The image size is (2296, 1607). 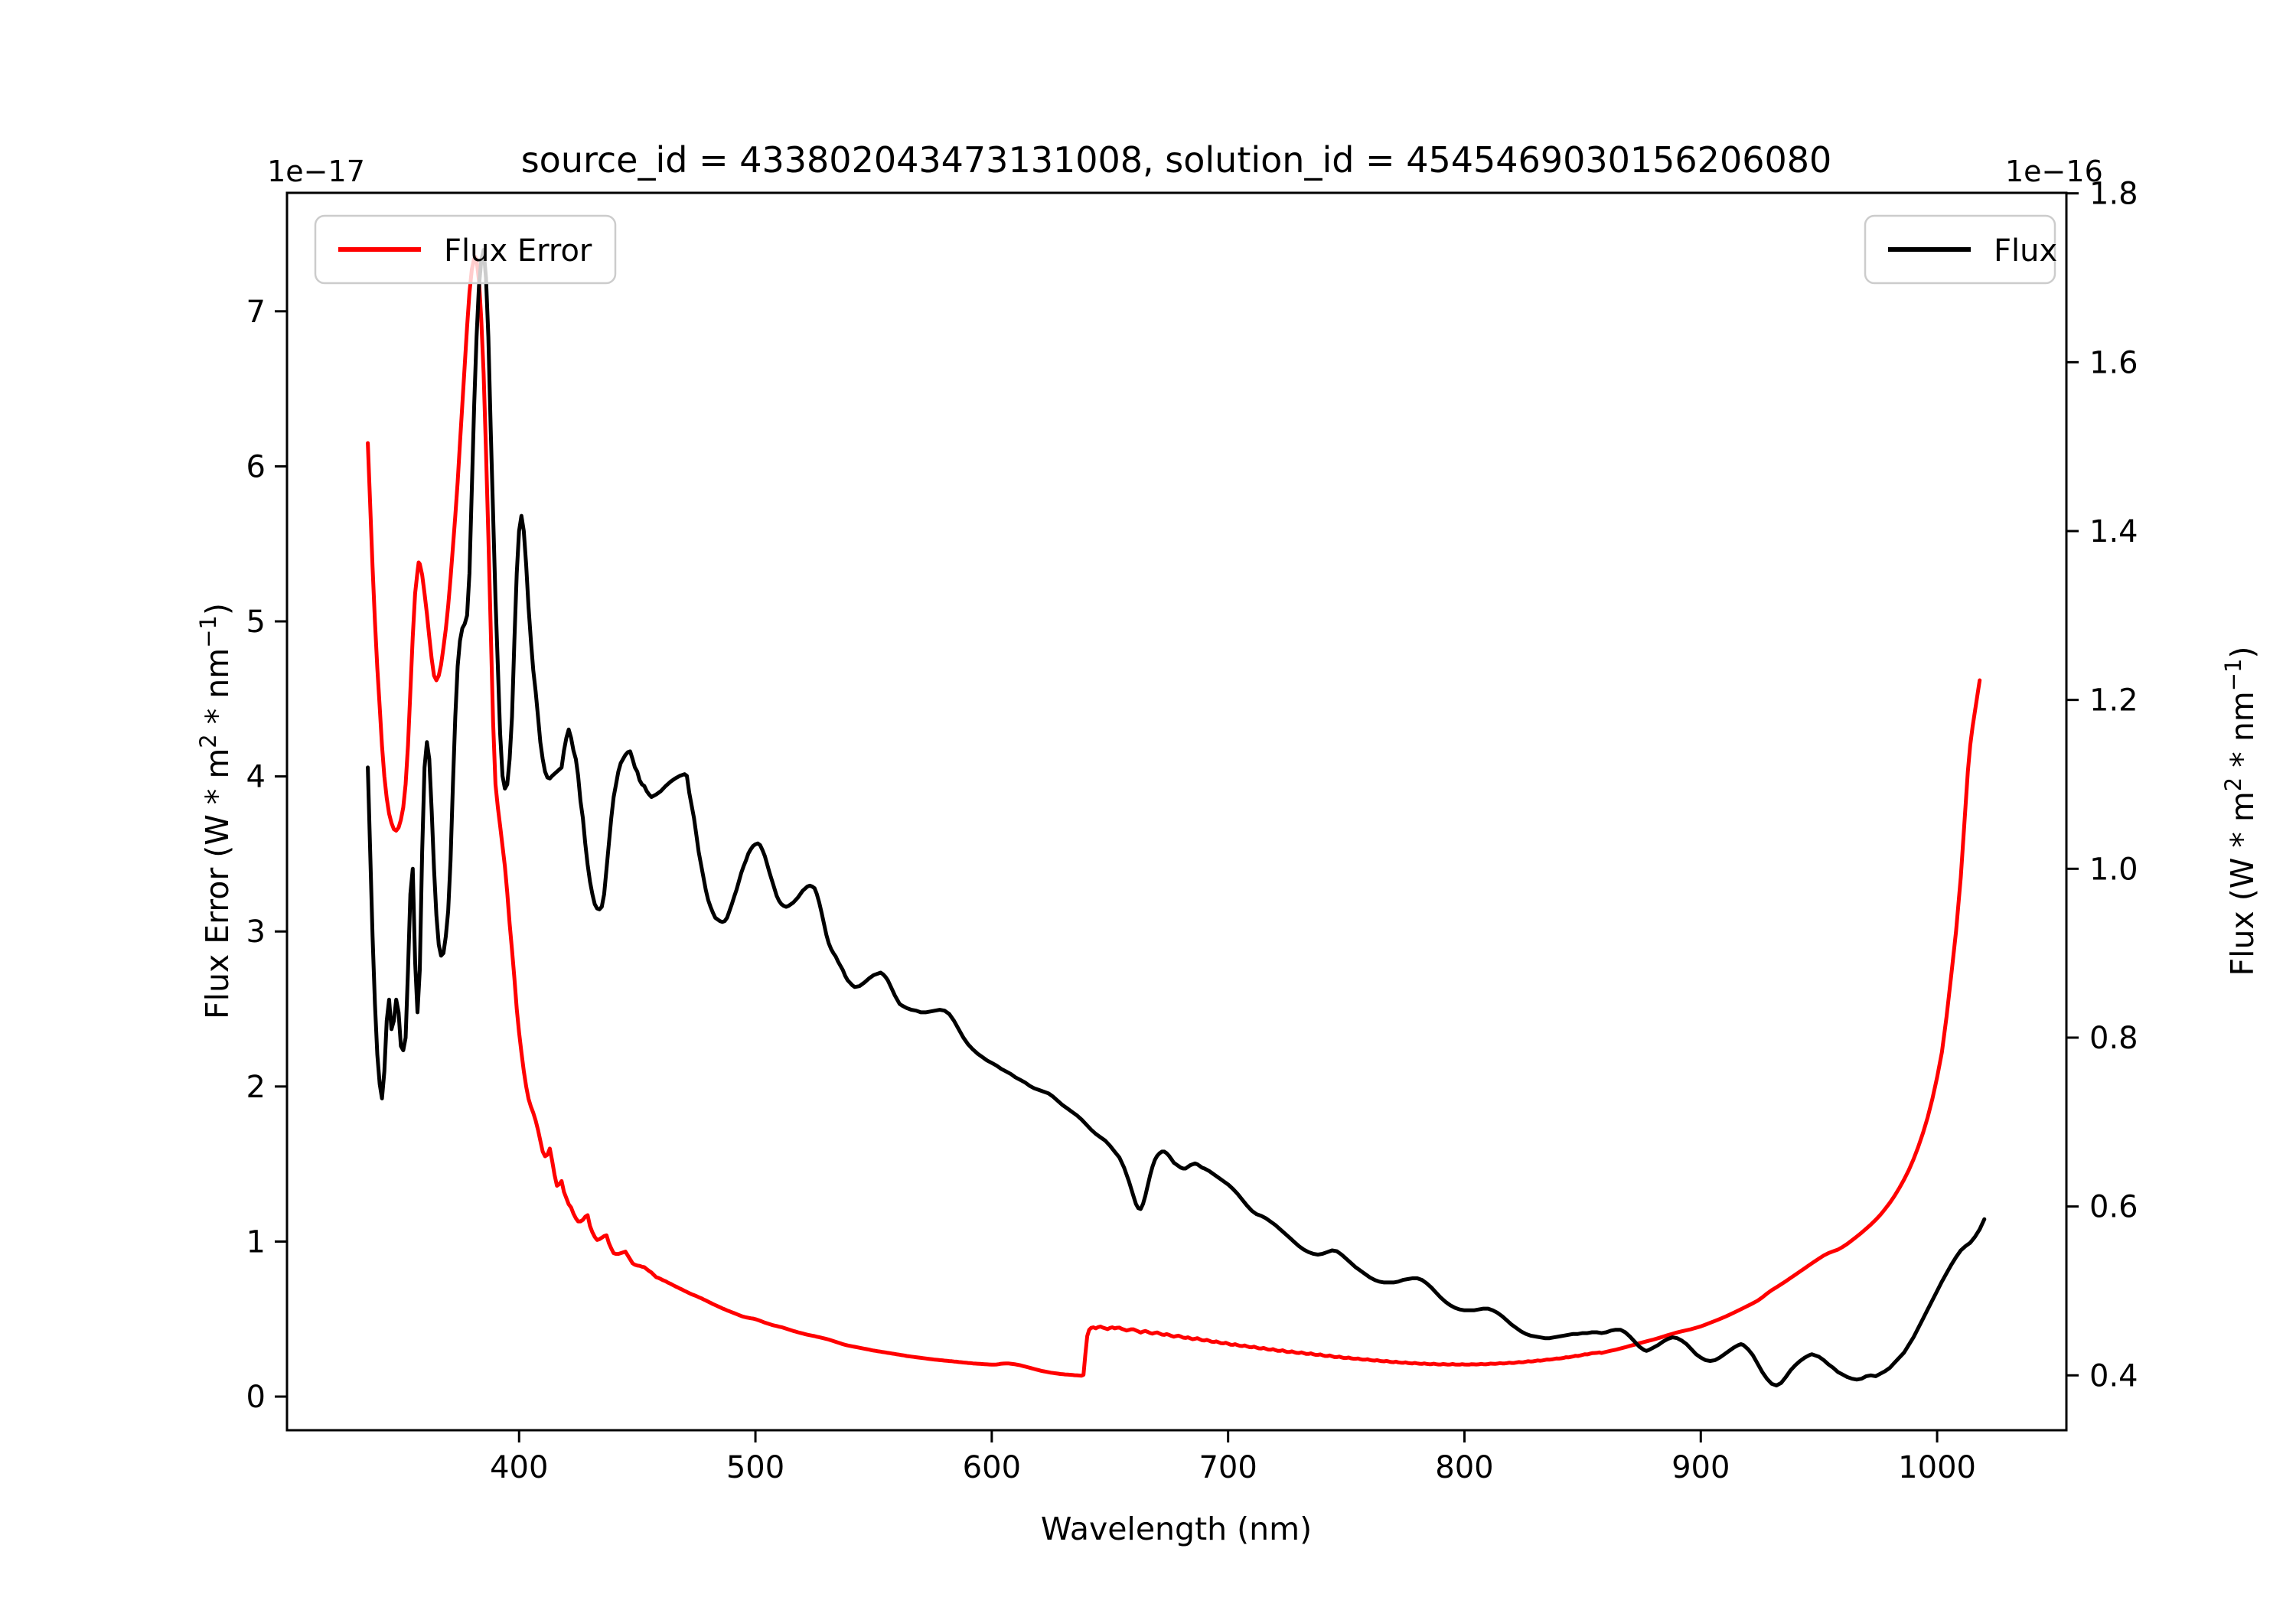 What do you see at coordinates (2113, 1038) in the screenshot?
I see `right-tick-label: 0.8` at bounding box center [2113, 1038].